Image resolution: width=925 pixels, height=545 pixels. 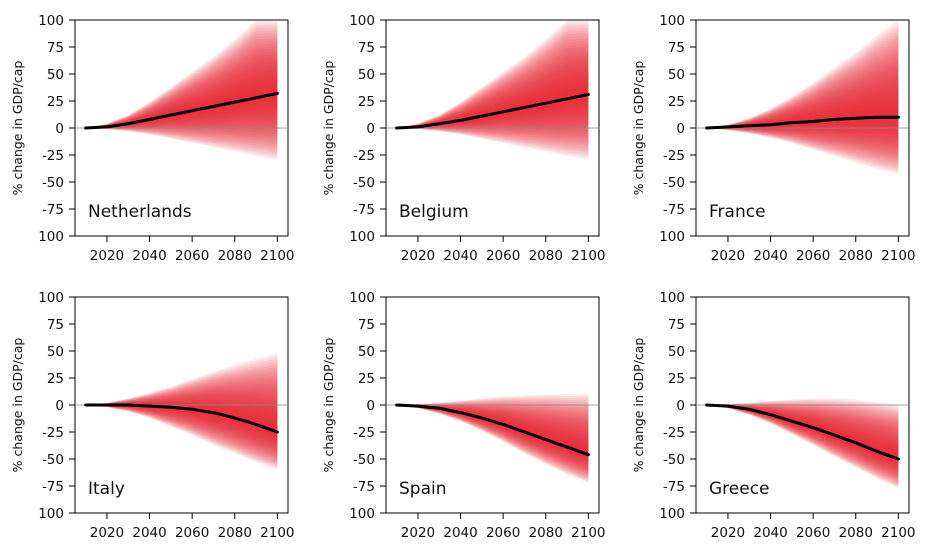 I want to click on country-name: Spain, so click(x=423, y=489).